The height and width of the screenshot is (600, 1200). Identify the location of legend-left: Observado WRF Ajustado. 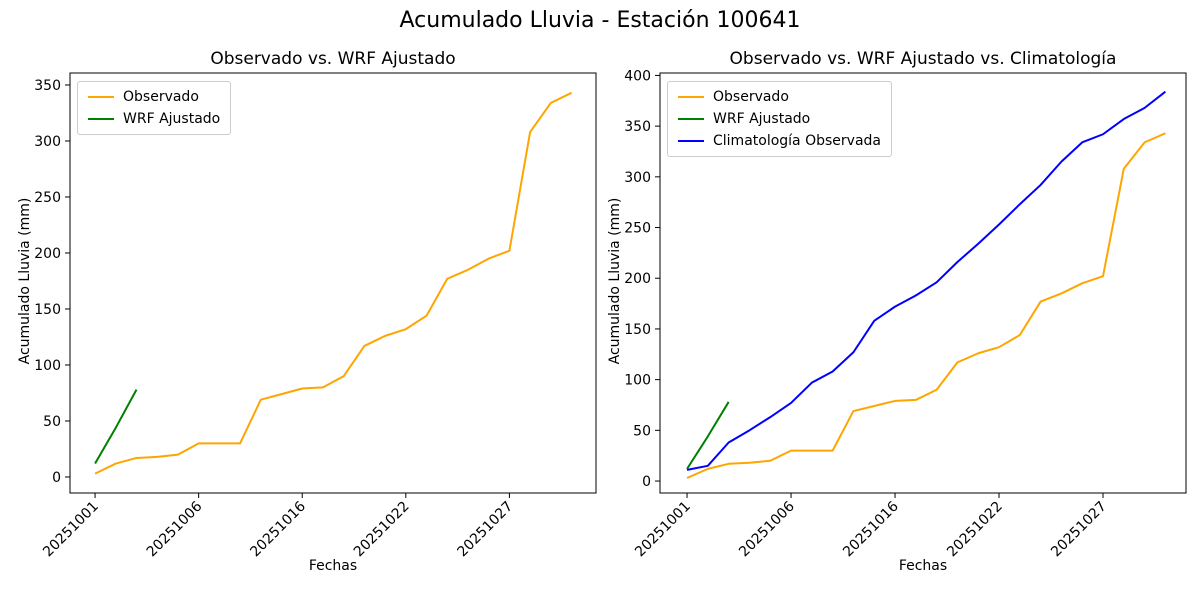
(154, 108).